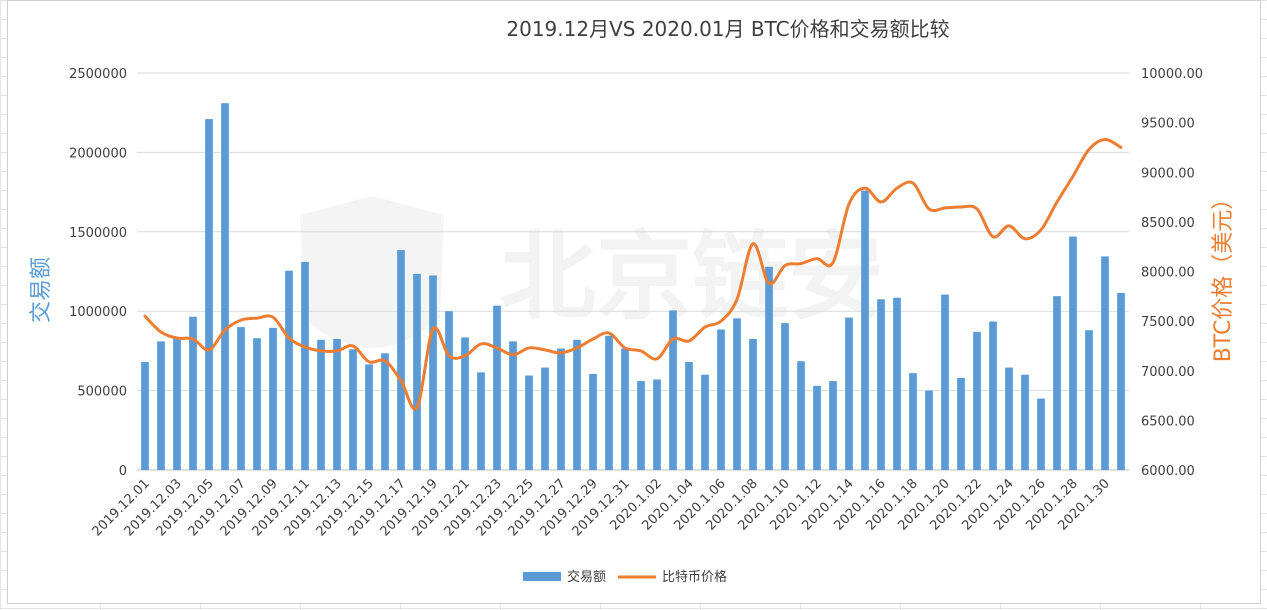 The image size is (1267, 610). Describe the element at coordinates (1168, 173) in the screenshot. I see `right-tick-label: 9000.00` at that location.